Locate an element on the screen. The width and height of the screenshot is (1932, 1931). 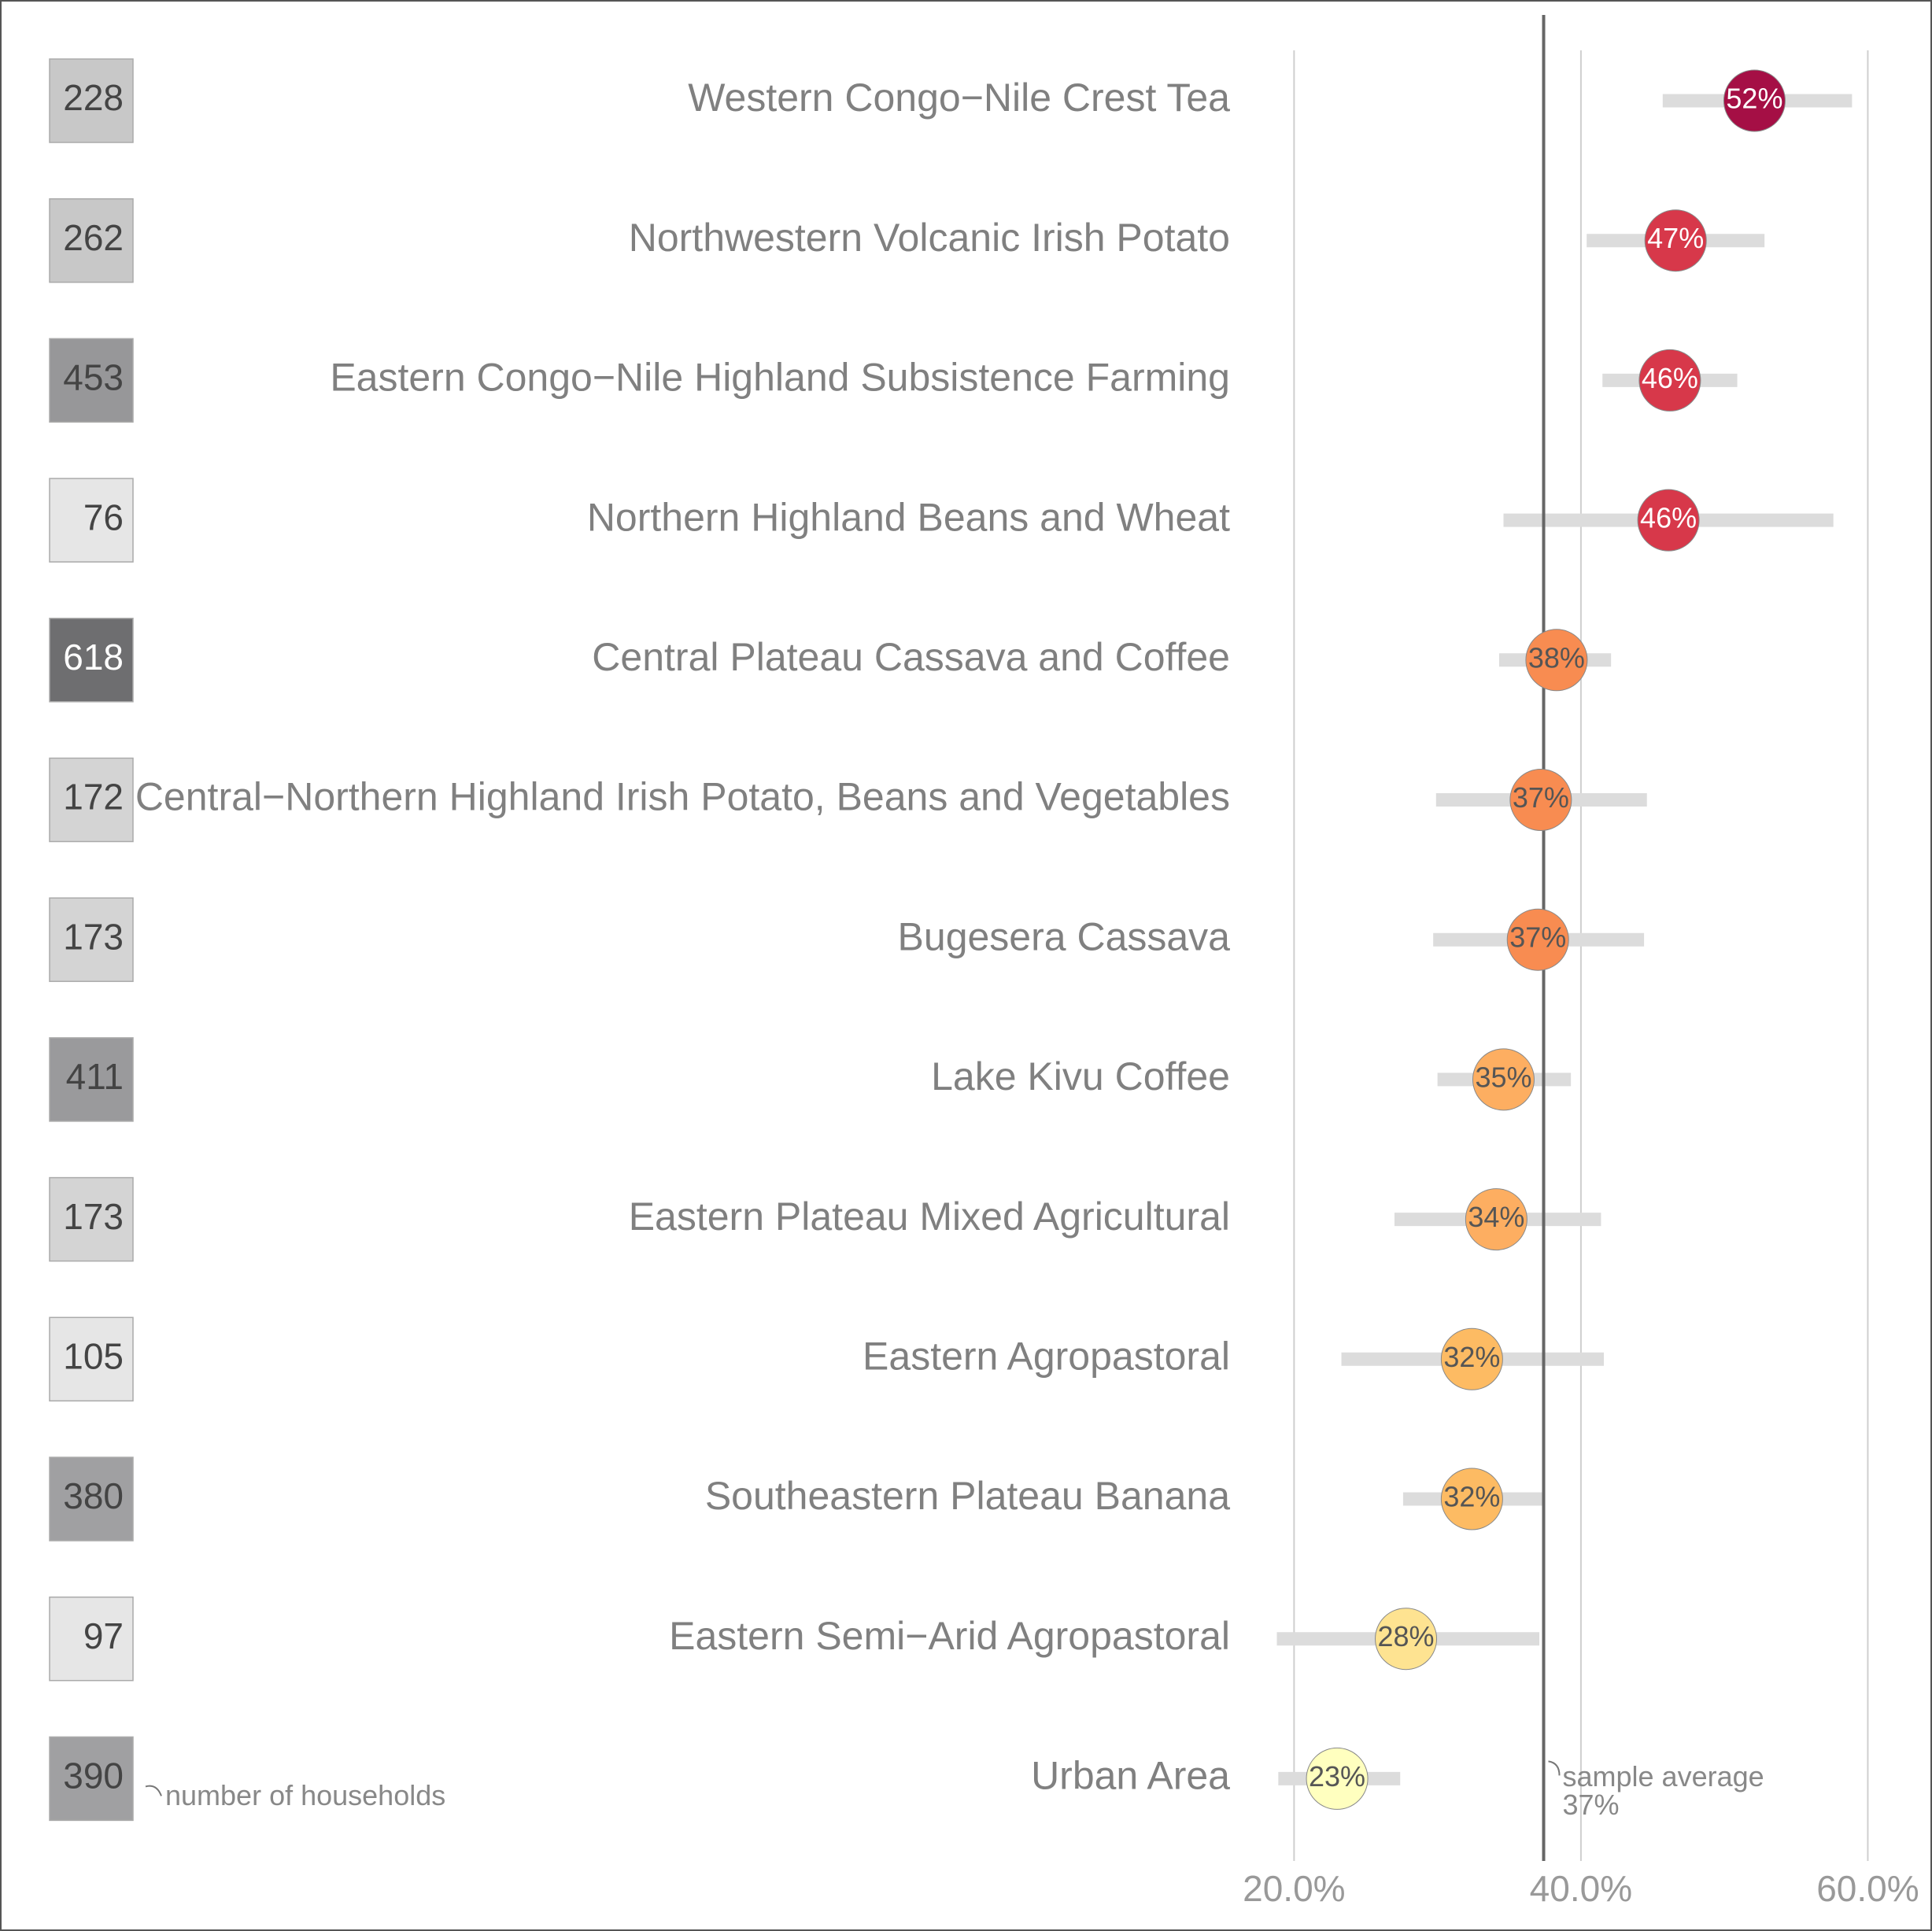
category-label: Bugesera Cassava is located at coordinates (1064, 936).